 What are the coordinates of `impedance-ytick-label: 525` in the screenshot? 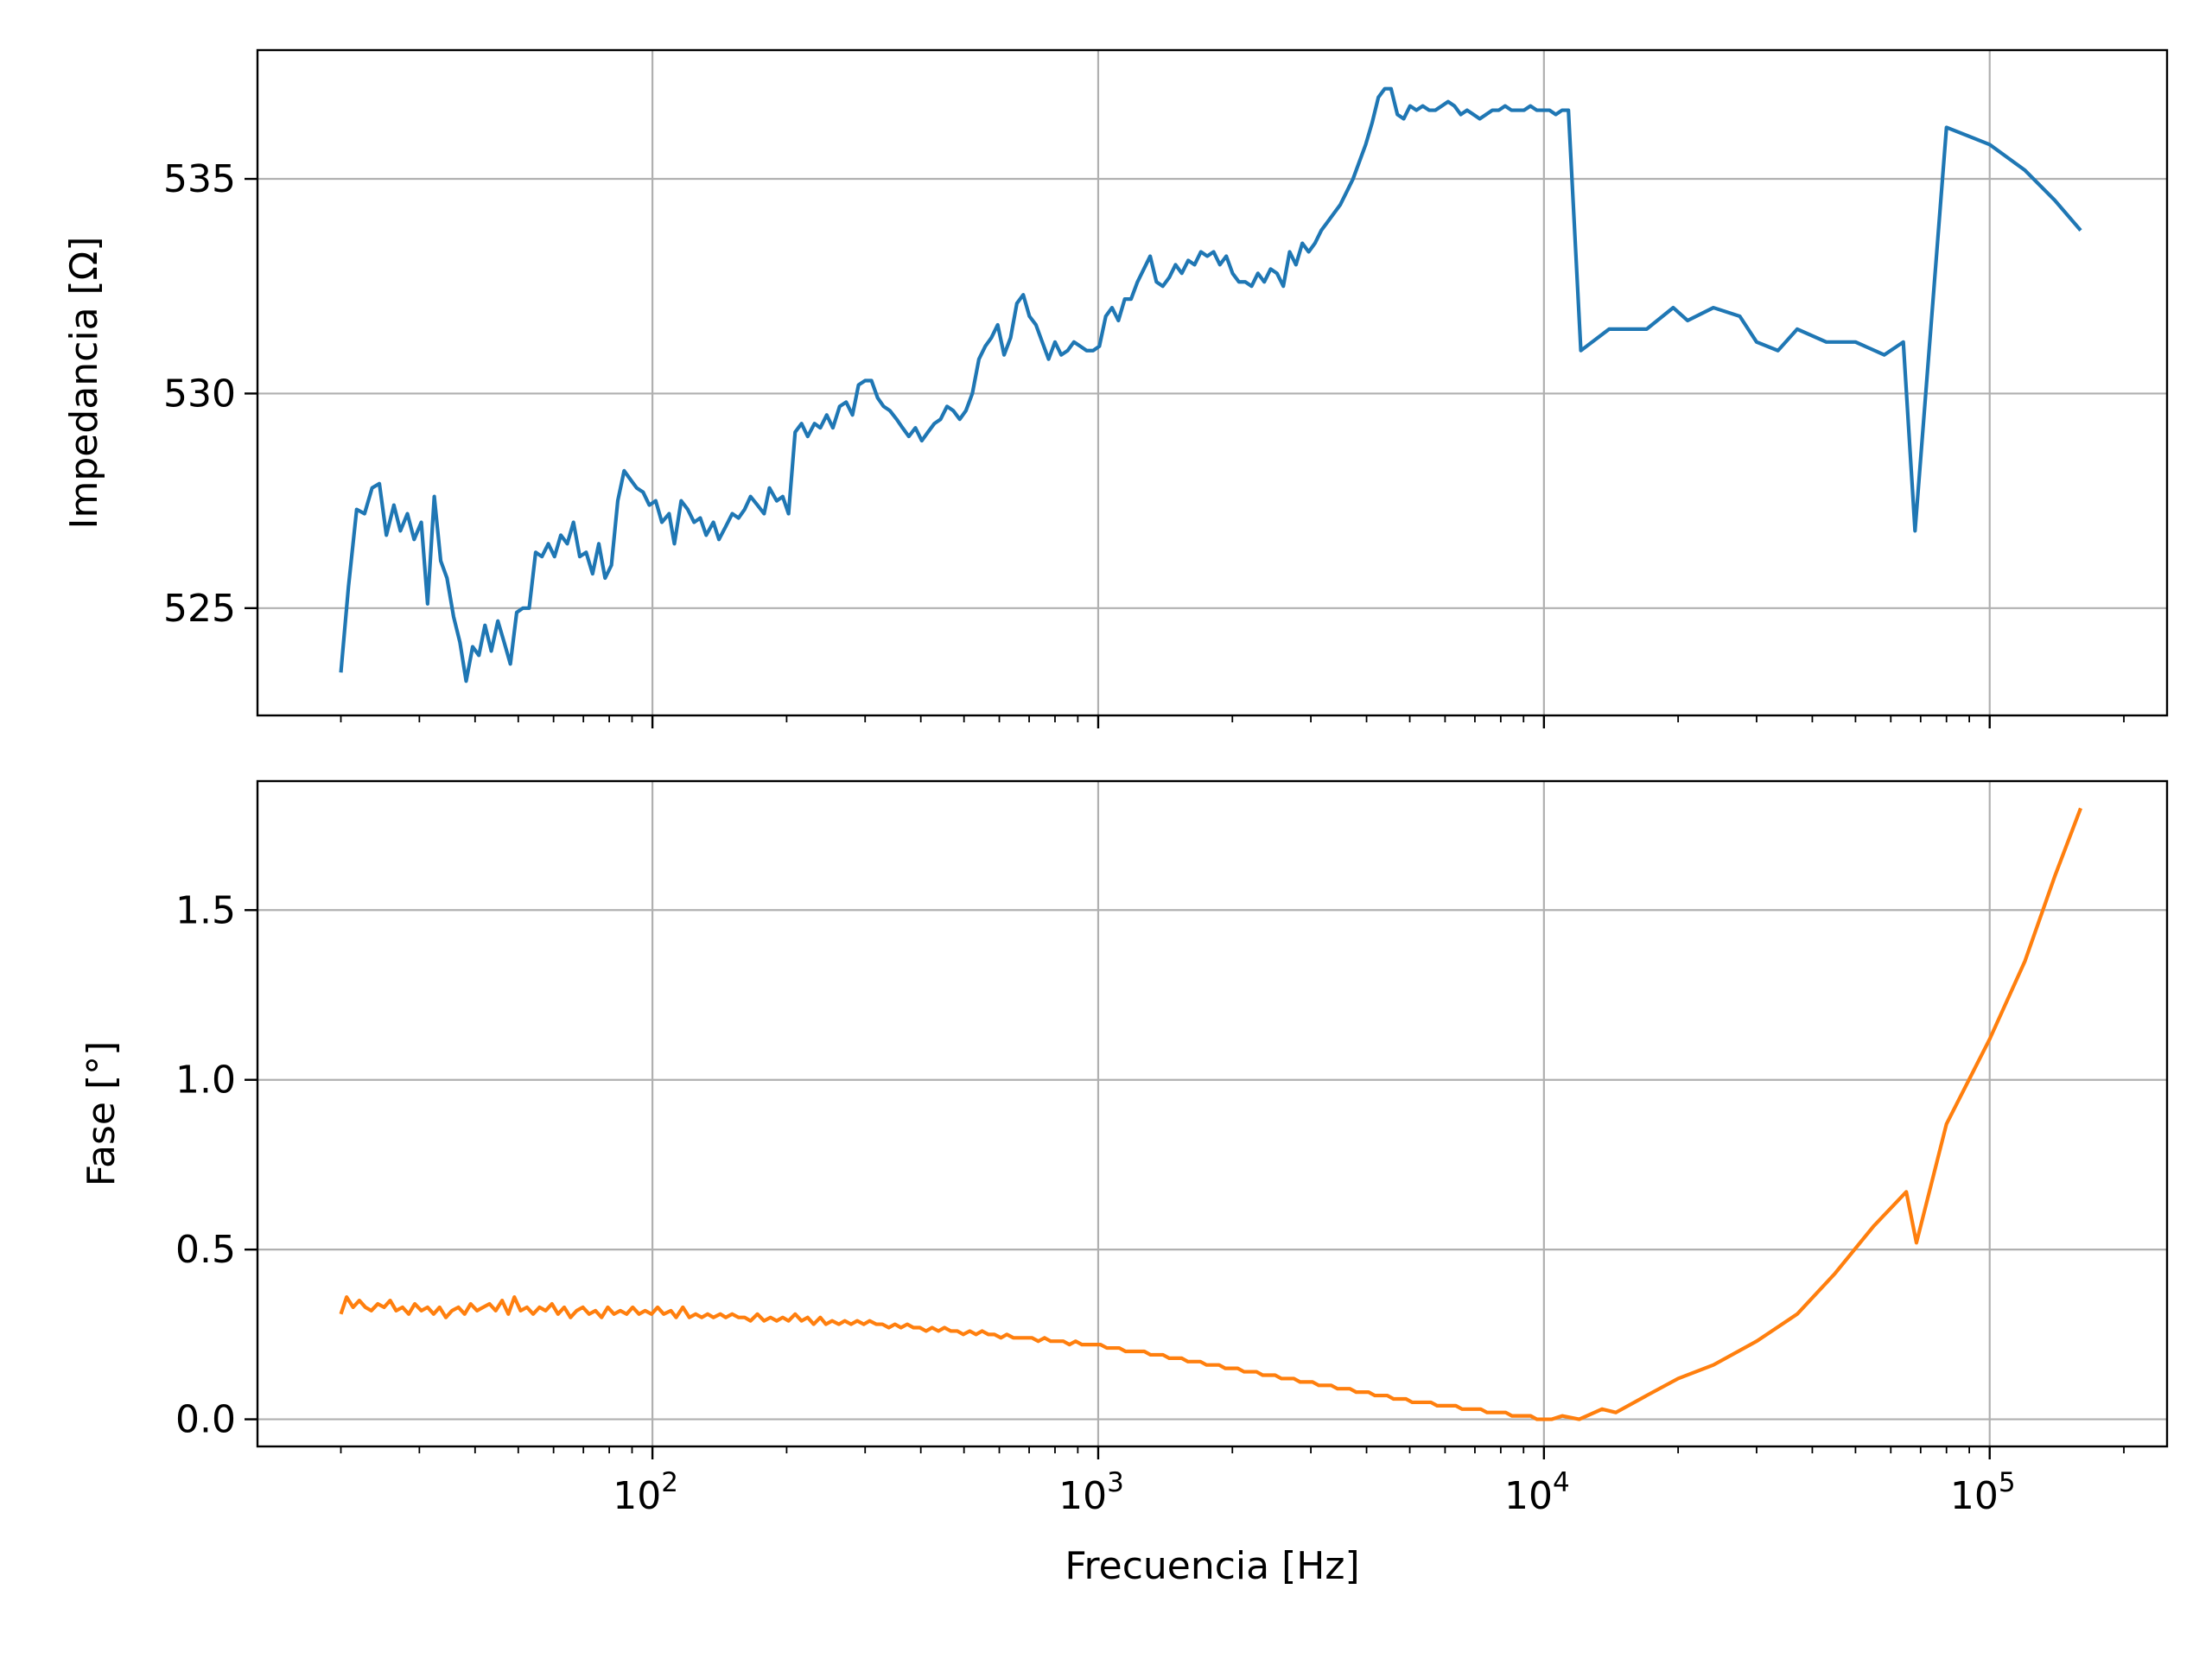 It's located at (199, 609).